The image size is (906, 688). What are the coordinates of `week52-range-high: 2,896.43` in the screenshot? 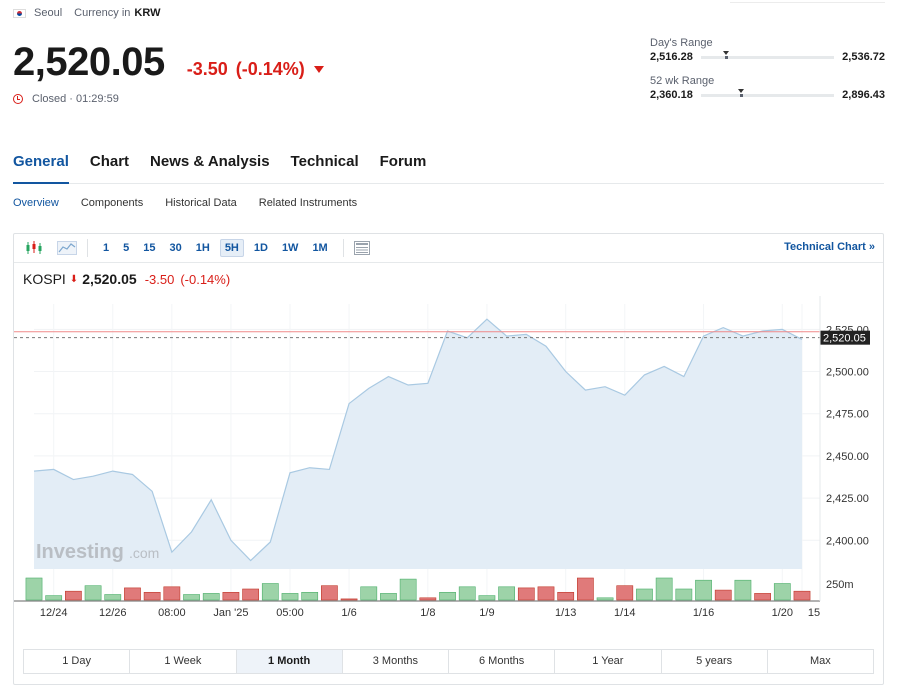 It's located at (863, 95).